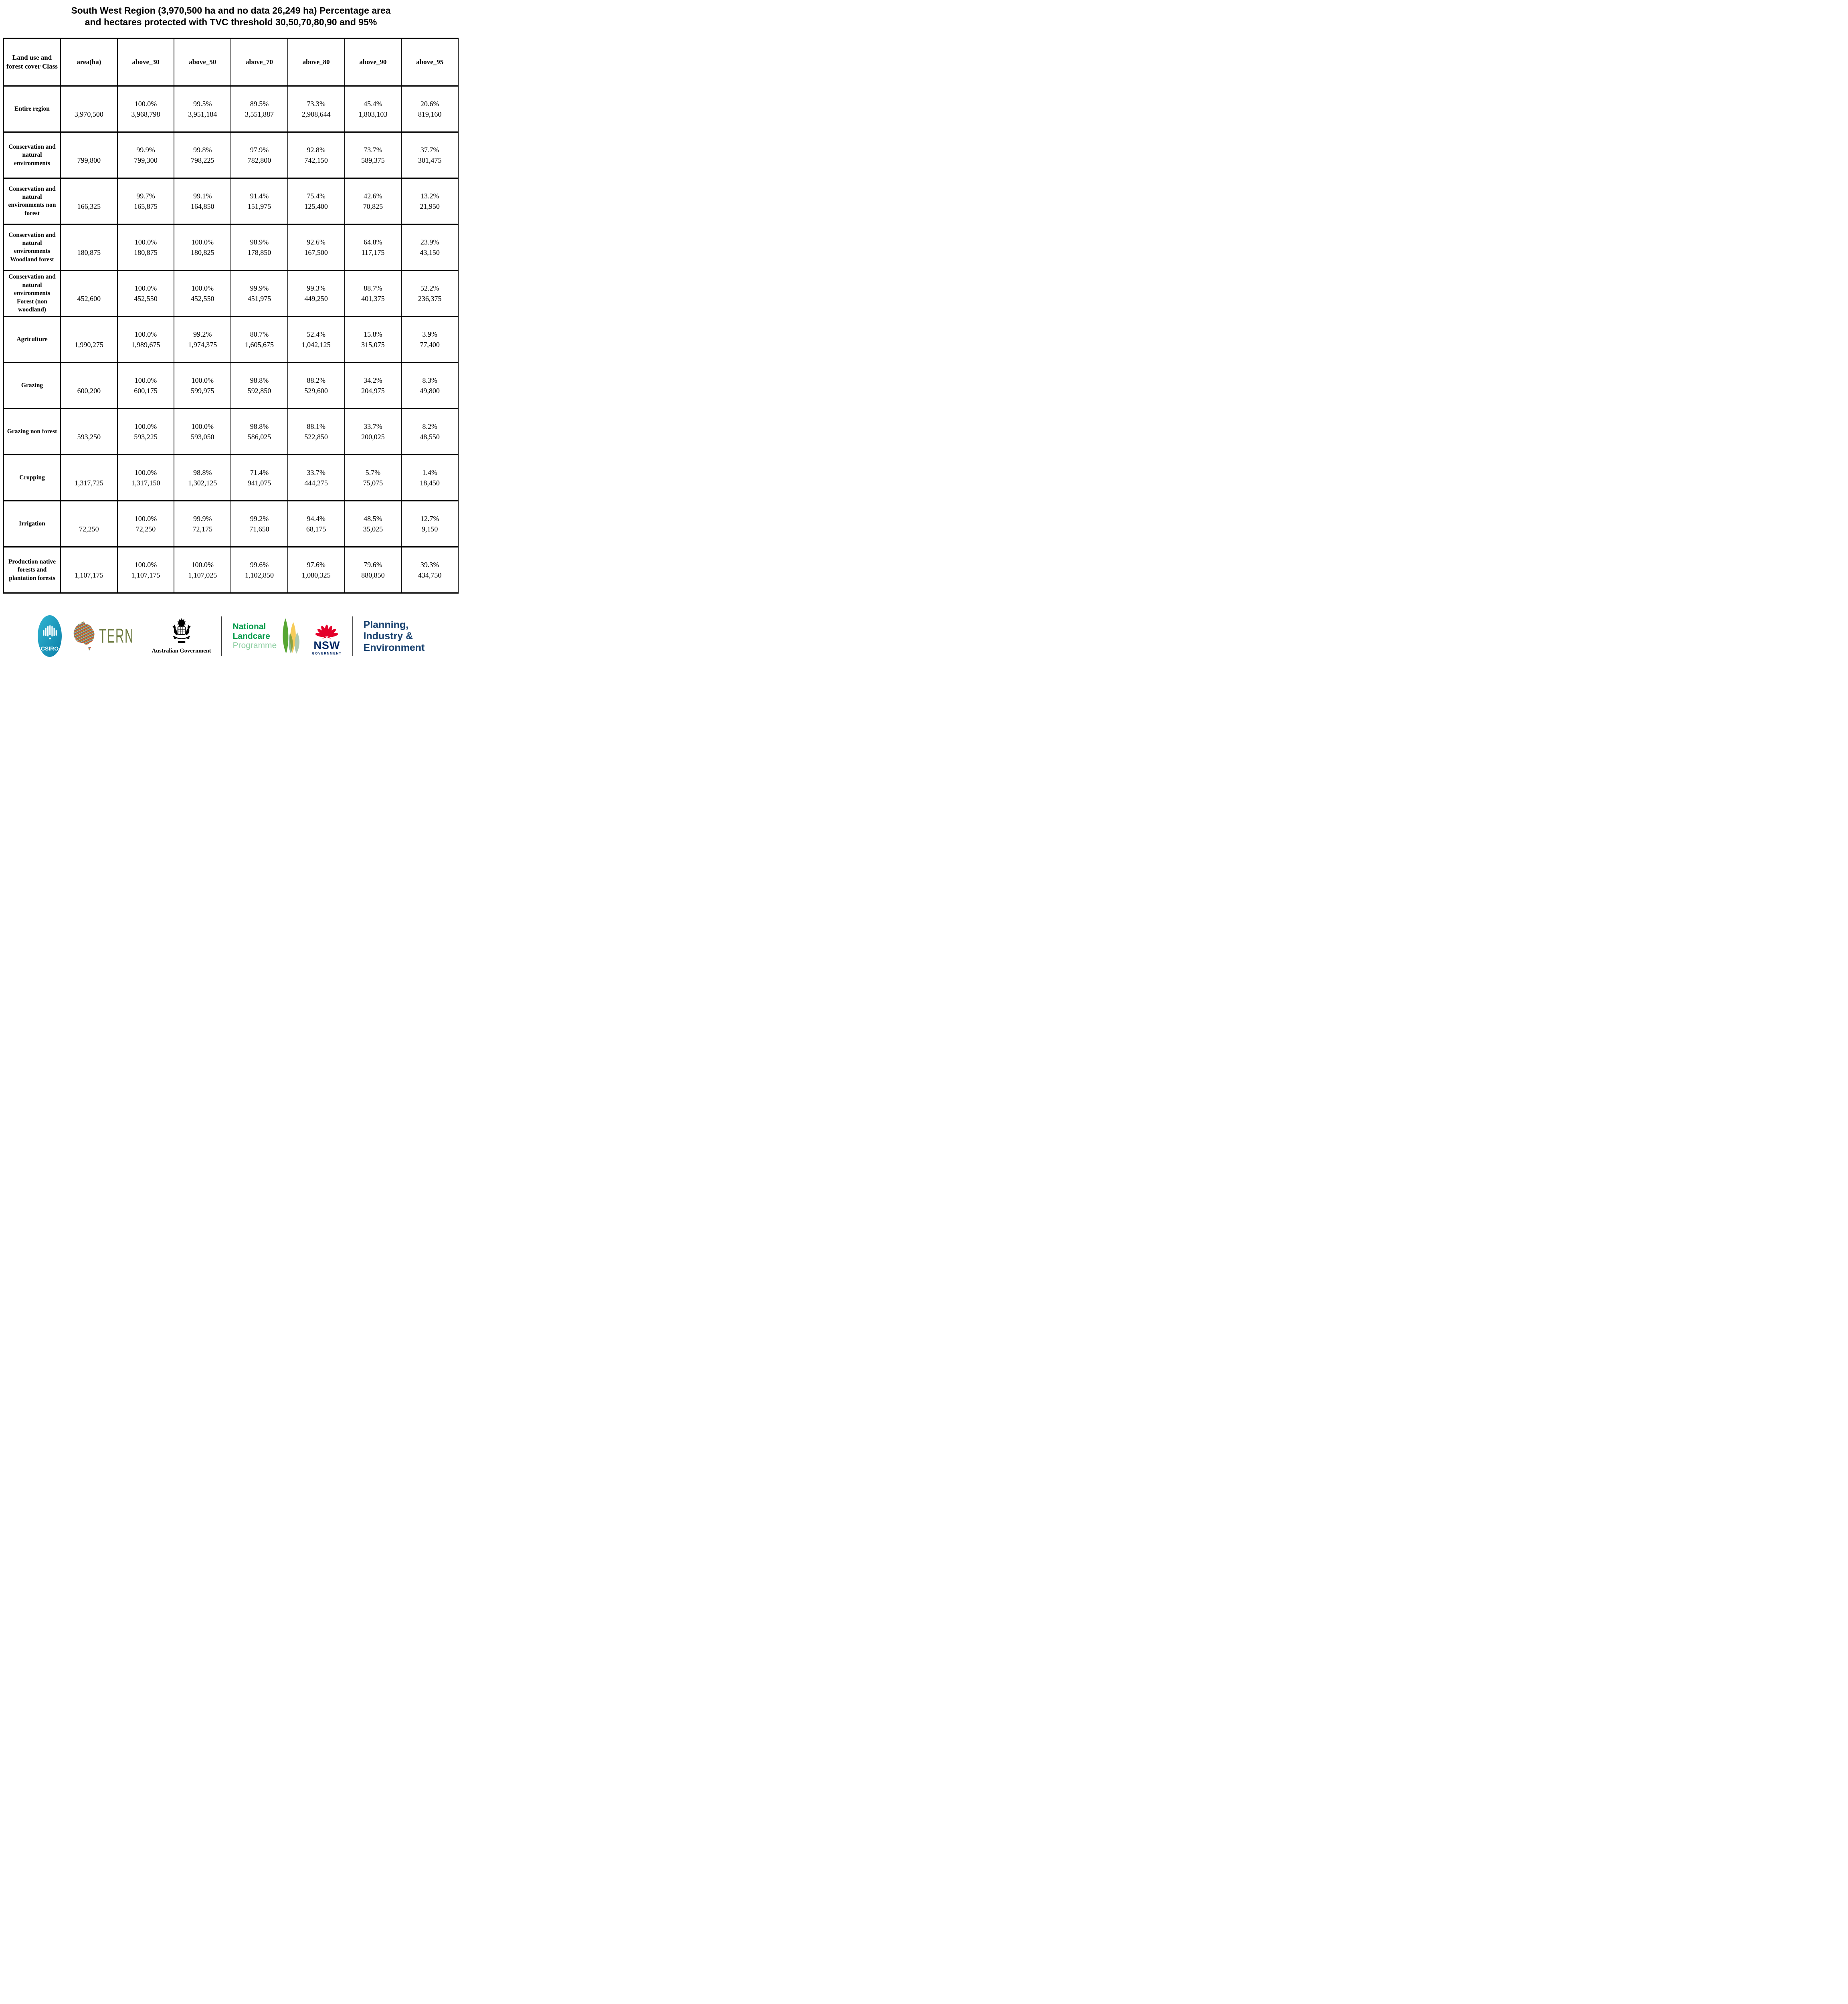 Image resolution: width=1848 pixels, height=2004 pixels. I want to click on threshold-cell: 99.9% 451,975, so click(259, 293).